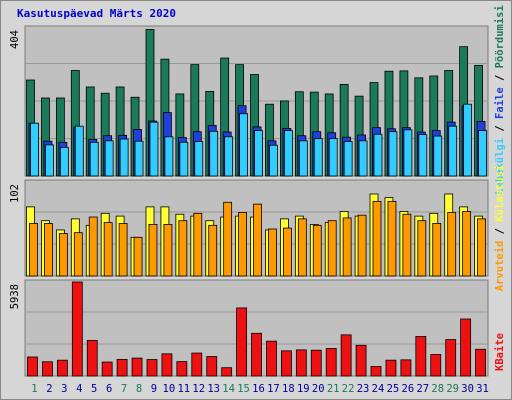  What do you see at coordinates (258, 389) in the screenshot?
I see `x-tick-label: 16` at bounding box center [258, 389].